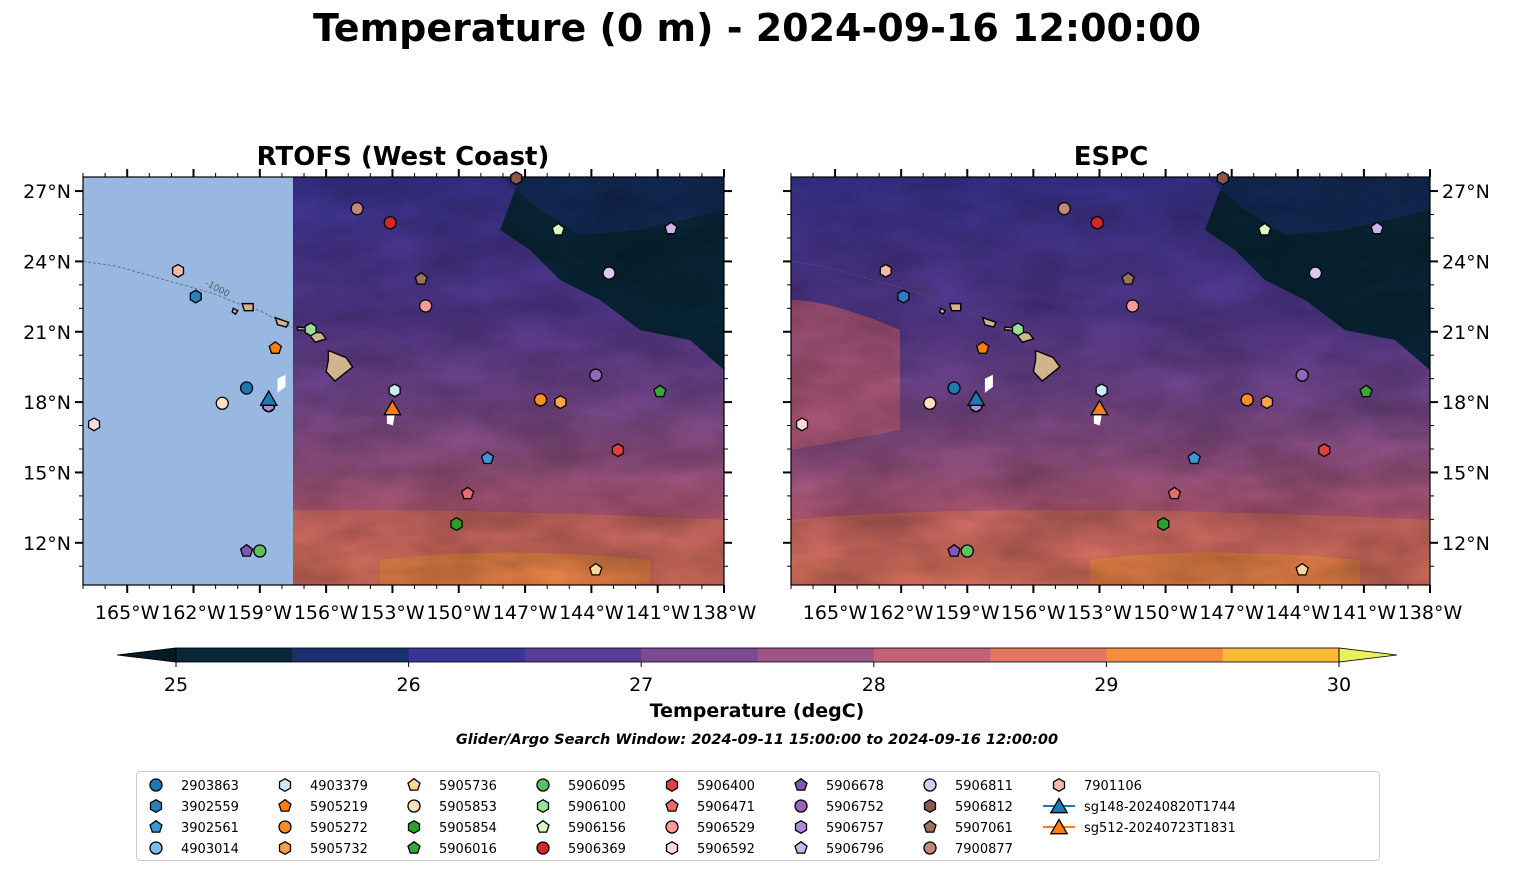 This screenshot has height=889, width=1514. Describe the element at coordinates (458, 613) in the screenshot. I see `lon-tick-label: 150°W` at that location.